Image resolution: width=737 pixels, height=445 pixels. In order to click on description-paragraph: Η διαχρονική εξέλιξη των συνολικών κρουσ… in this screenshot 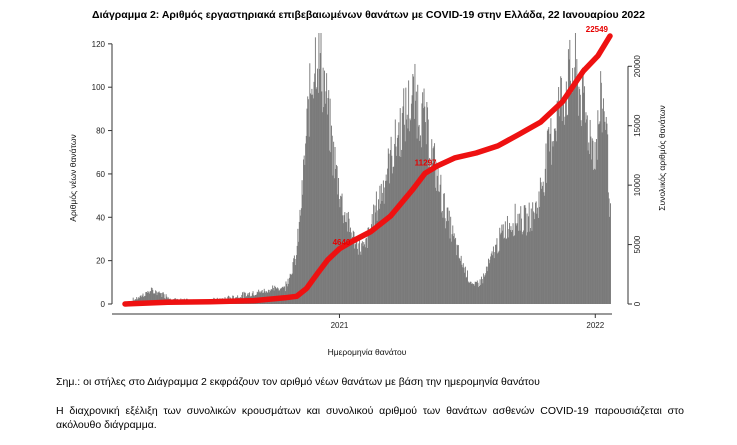, I will do `click(370, 418)`.